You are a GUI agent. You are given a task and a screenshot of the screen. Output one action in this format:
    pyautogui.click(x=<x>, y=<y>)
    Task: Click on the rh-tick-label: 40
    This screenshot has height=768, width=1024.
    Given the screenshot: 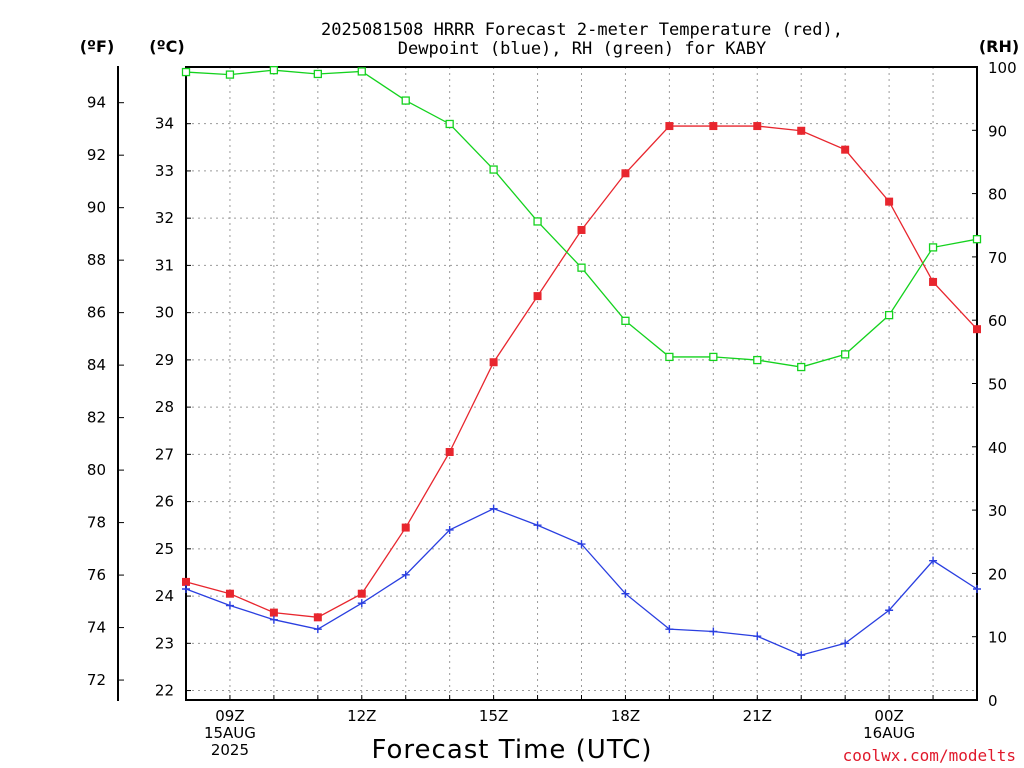 What is the action you would take?
    pyautogui.click(x=997, y=448)
    